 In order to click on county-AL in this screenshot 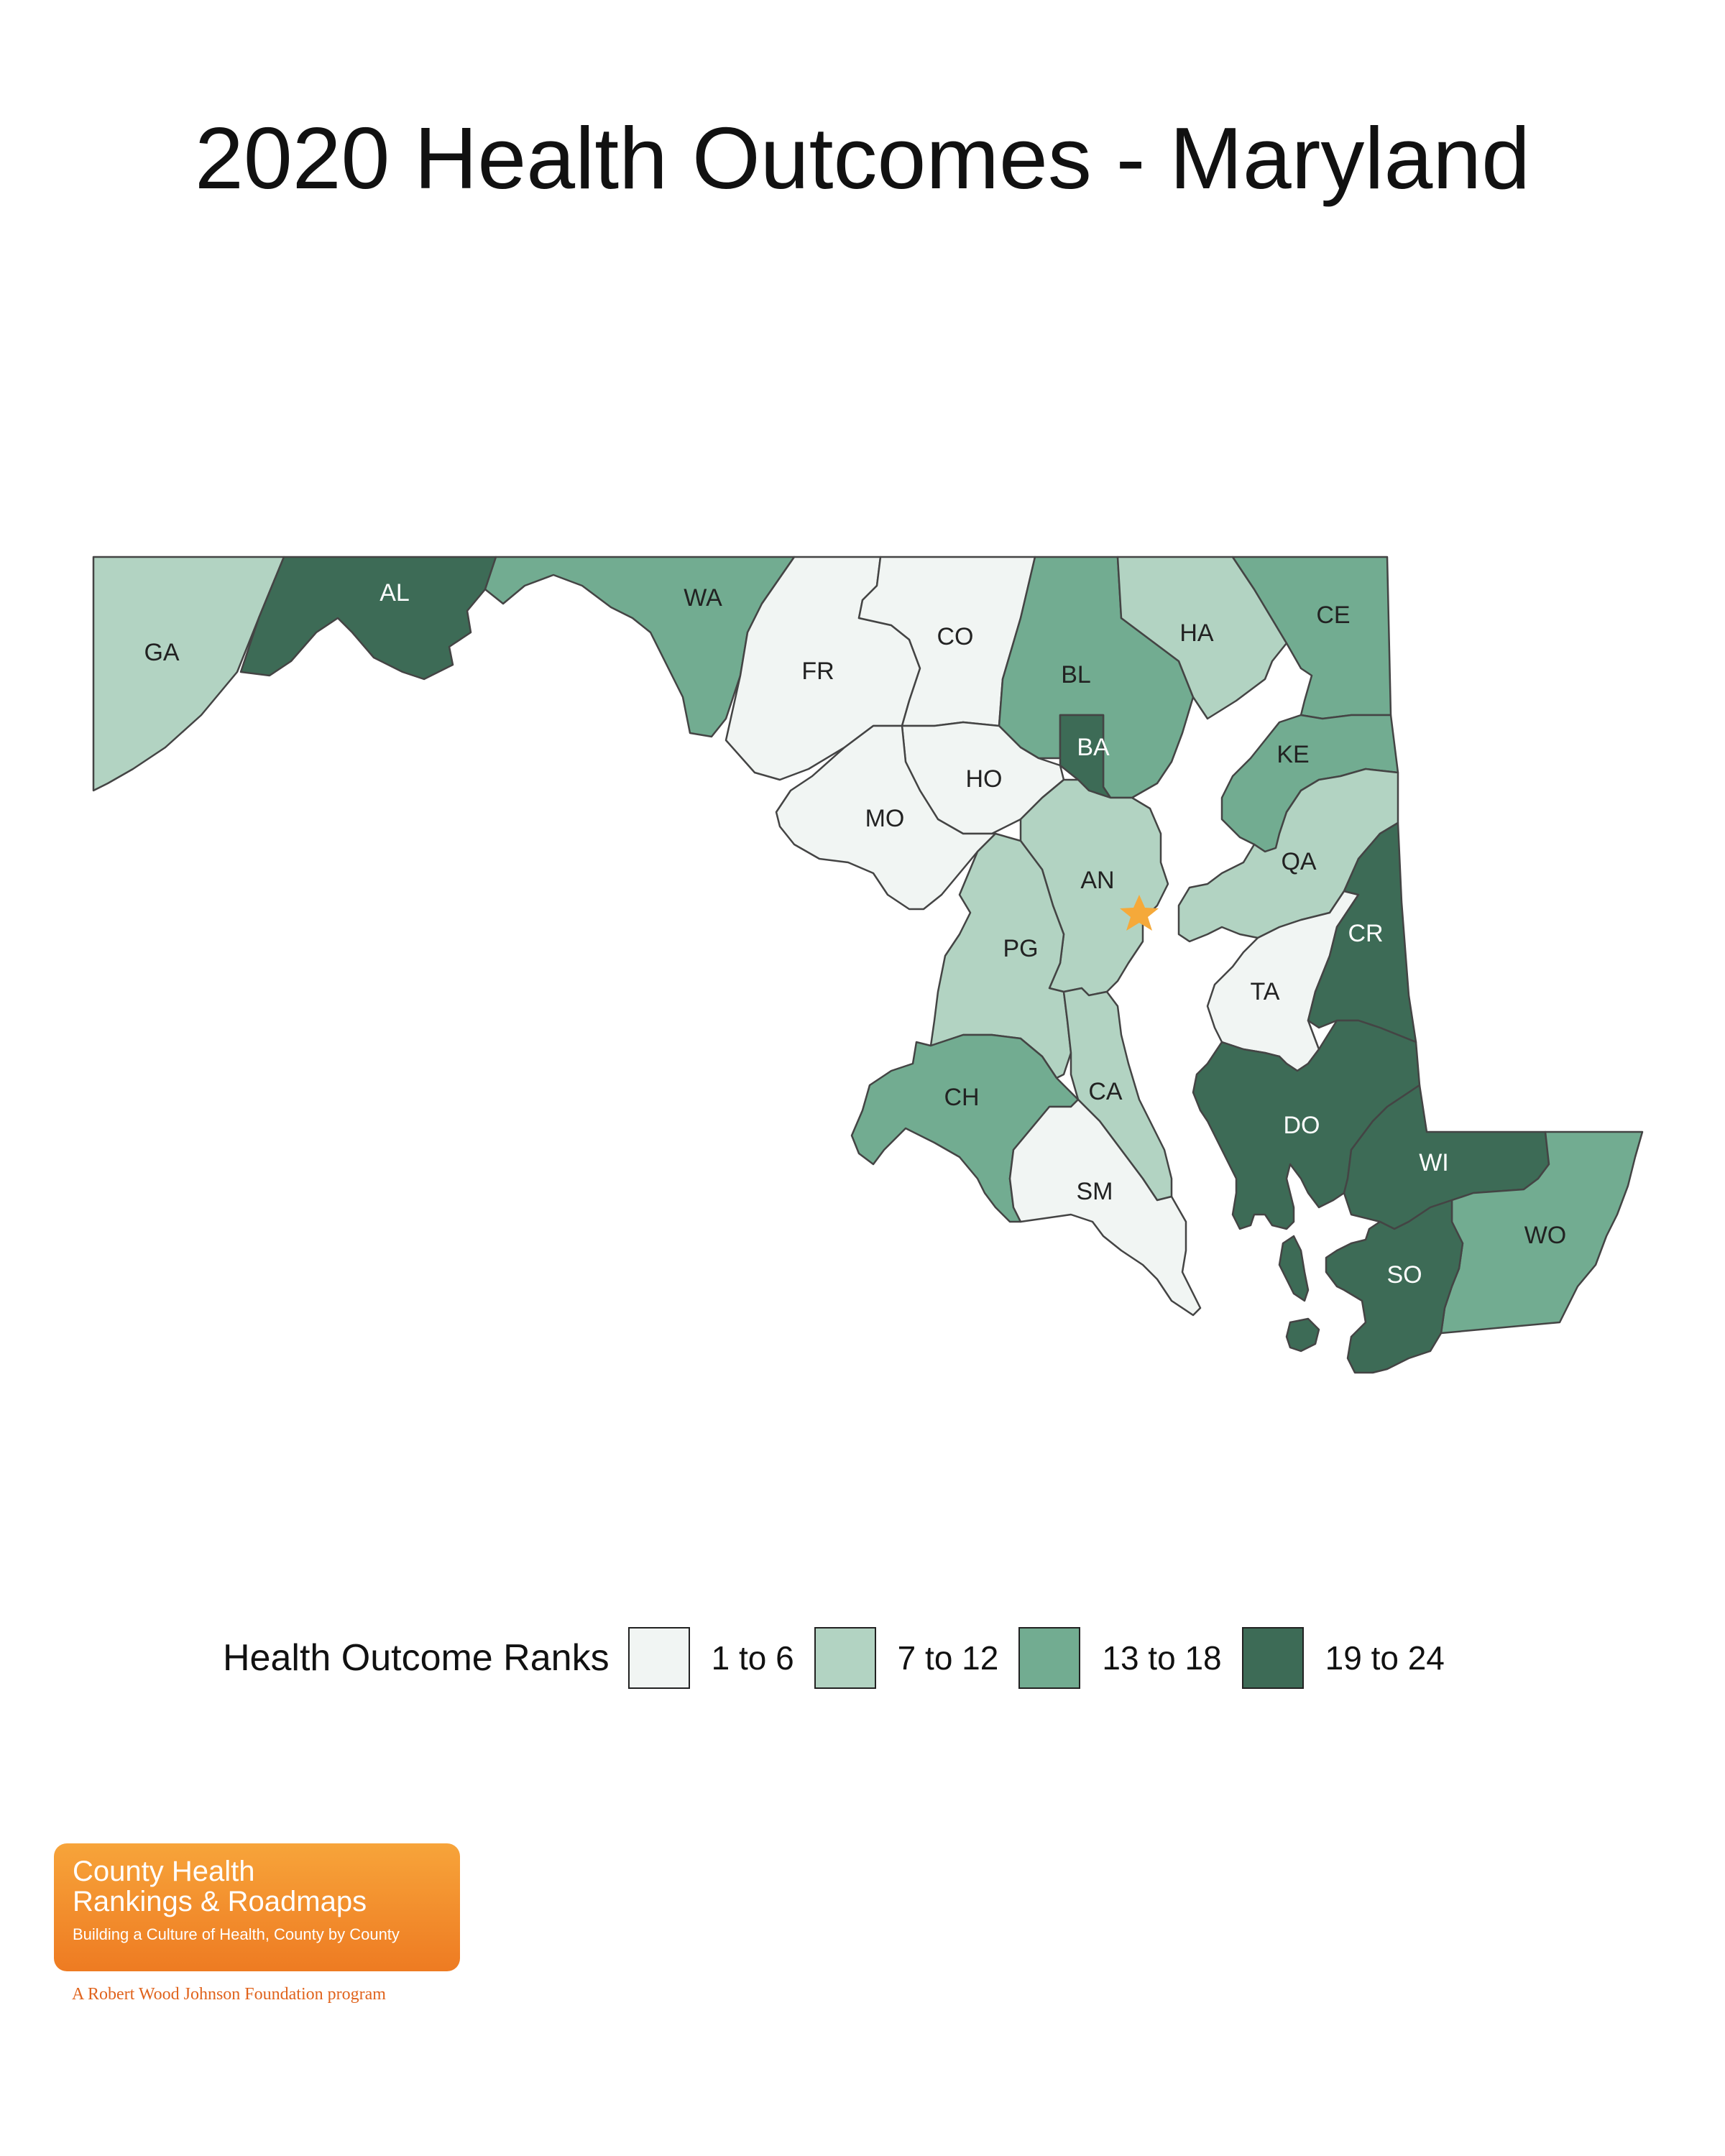, I will do `click(368, 618)`.